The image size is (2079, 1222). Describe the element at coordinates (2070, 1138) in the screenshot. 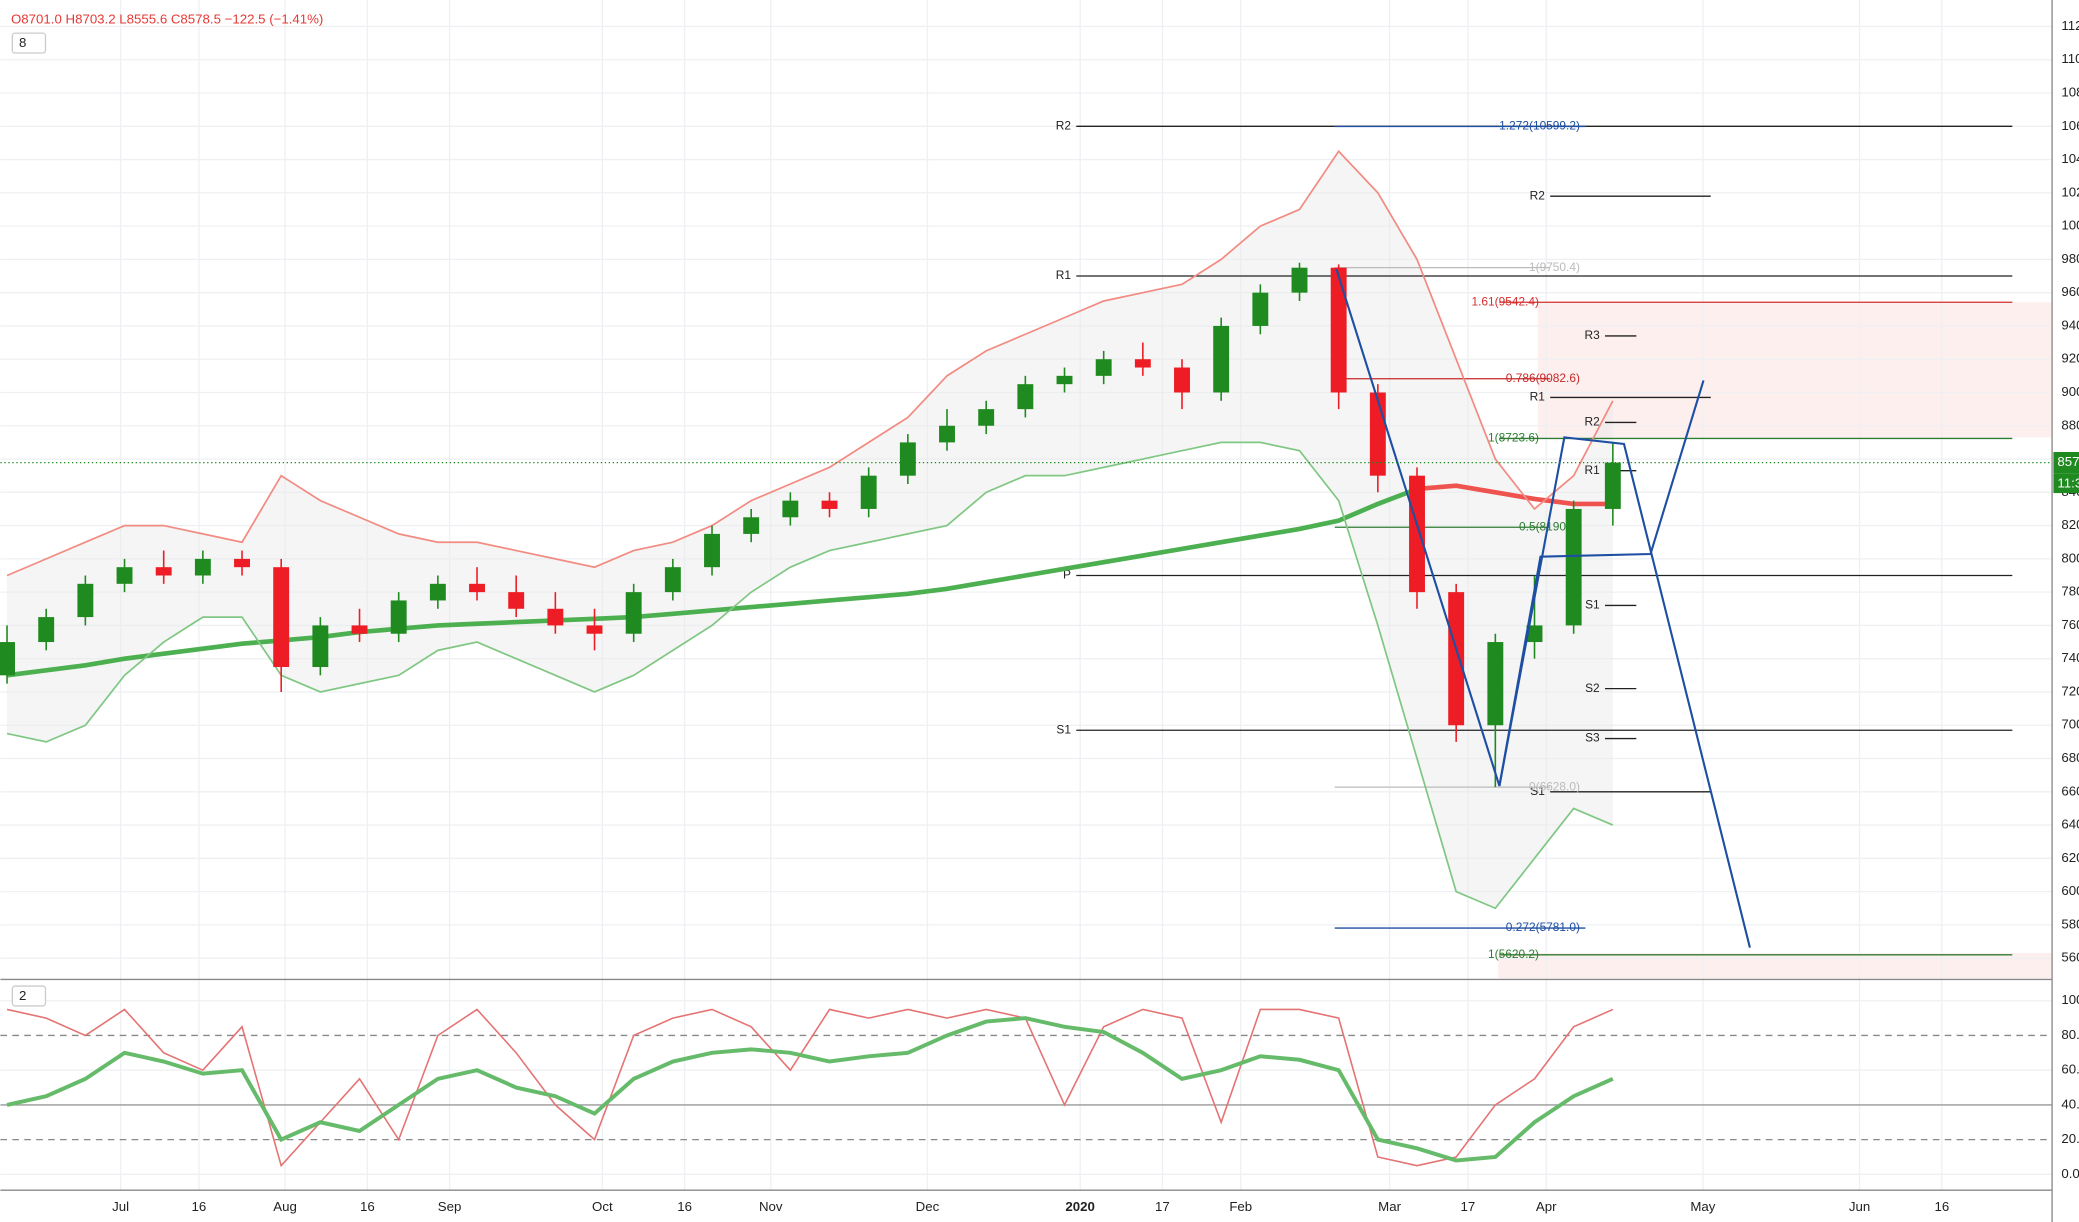

I see `osc-tick-label: 20.00` at that location.